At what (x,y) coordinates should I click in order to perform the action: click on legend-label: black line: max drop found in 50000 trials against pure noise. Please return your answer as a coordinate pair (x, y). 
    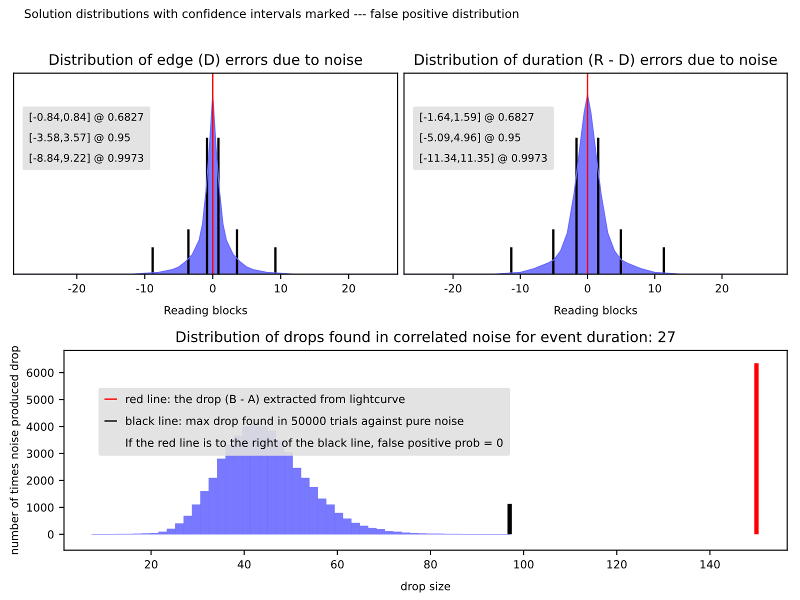
    Looking at the image, I should click on (295, 422).